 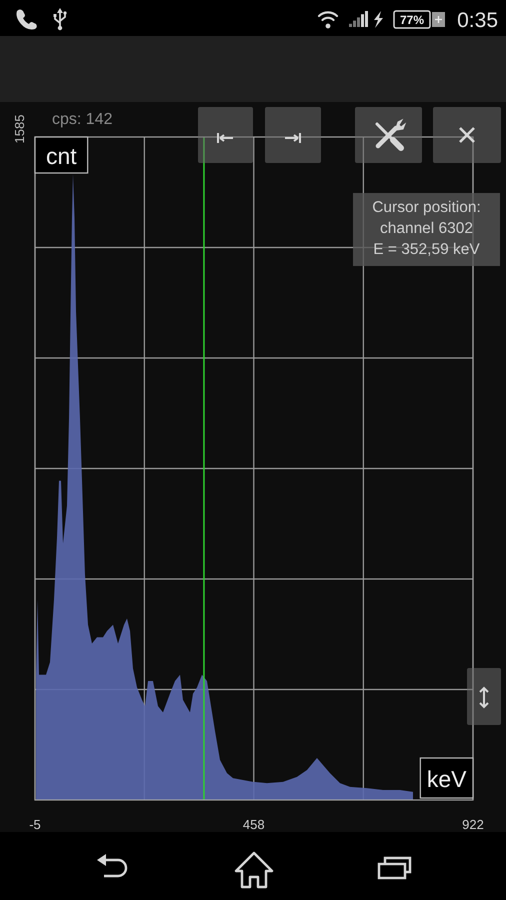 I want to click on annotation: Cursor position: channel 6302 E = 352,59 keV, so click(x=426, y=228).